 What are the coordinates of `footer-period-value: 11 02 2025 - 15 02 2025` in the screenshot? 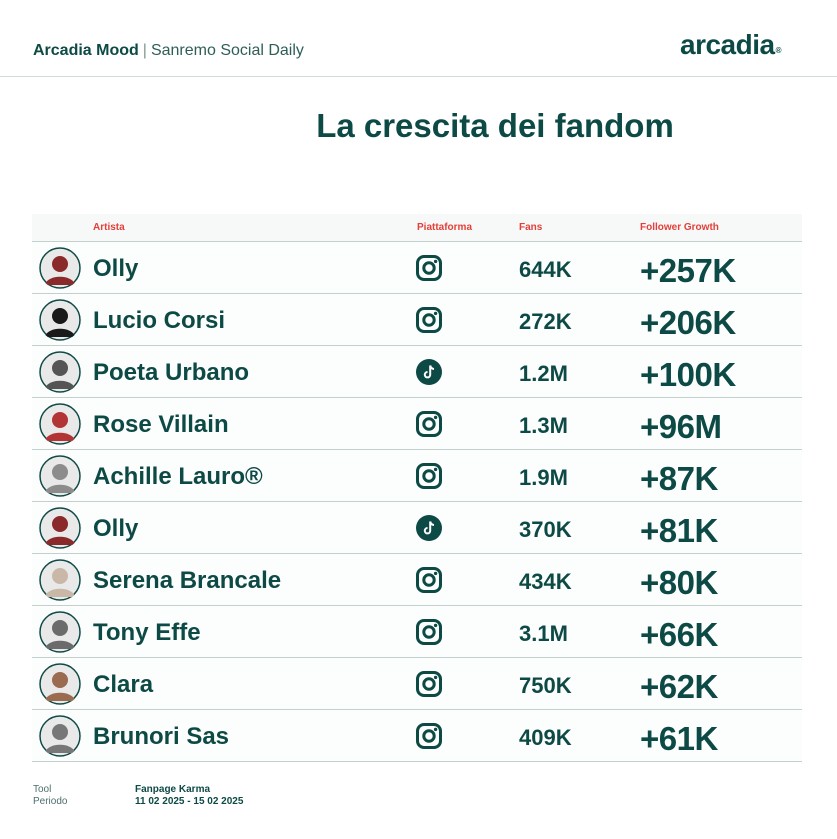 It's located at (189, 801).